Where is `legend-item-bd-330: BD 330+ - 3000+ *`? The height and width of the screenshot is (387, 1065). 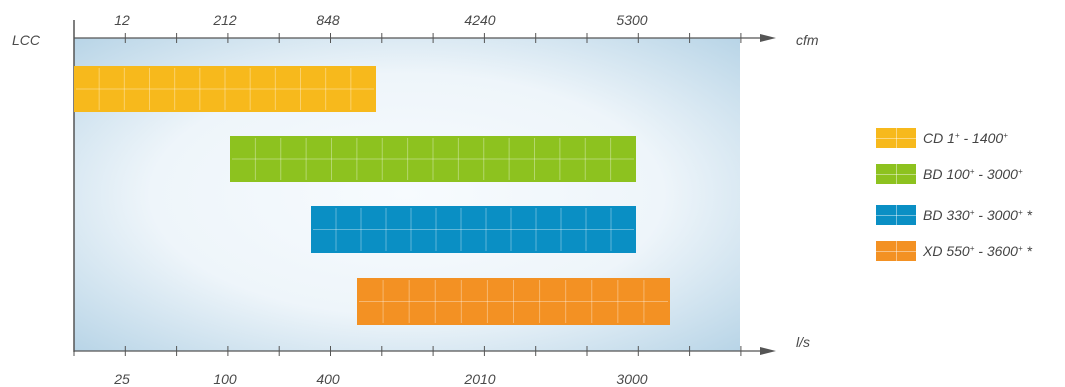
legend-item-bd-330: BD 330+ - 3000+ * is located at coordinates (954, 215).